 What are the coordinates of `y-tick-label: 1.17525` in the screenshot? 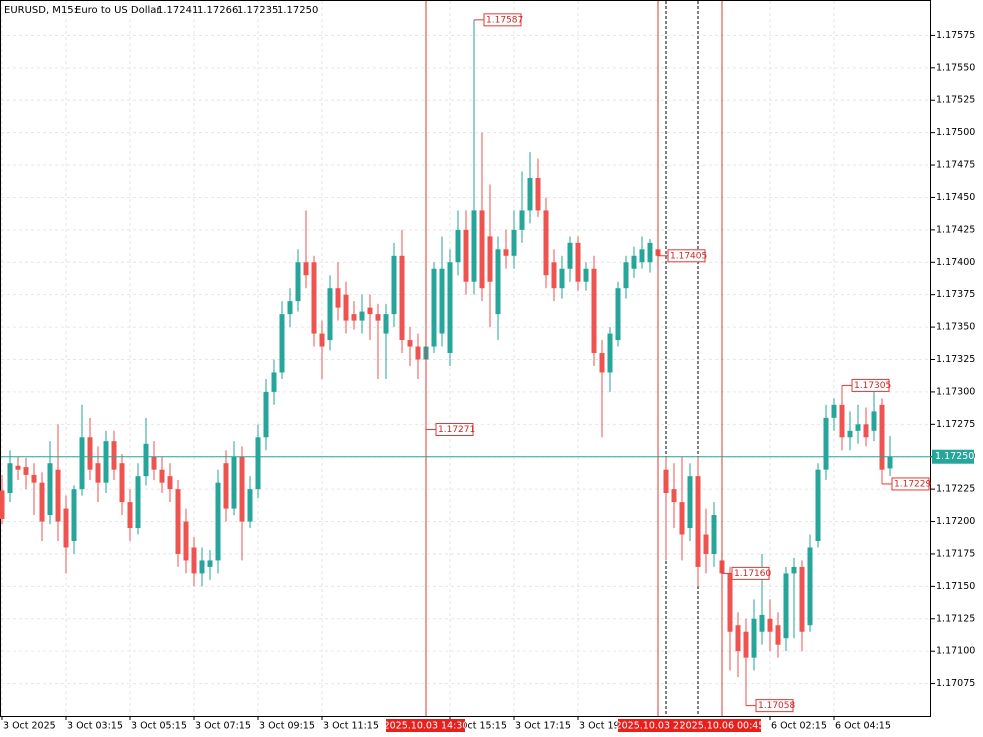 It's located at (955, 100).